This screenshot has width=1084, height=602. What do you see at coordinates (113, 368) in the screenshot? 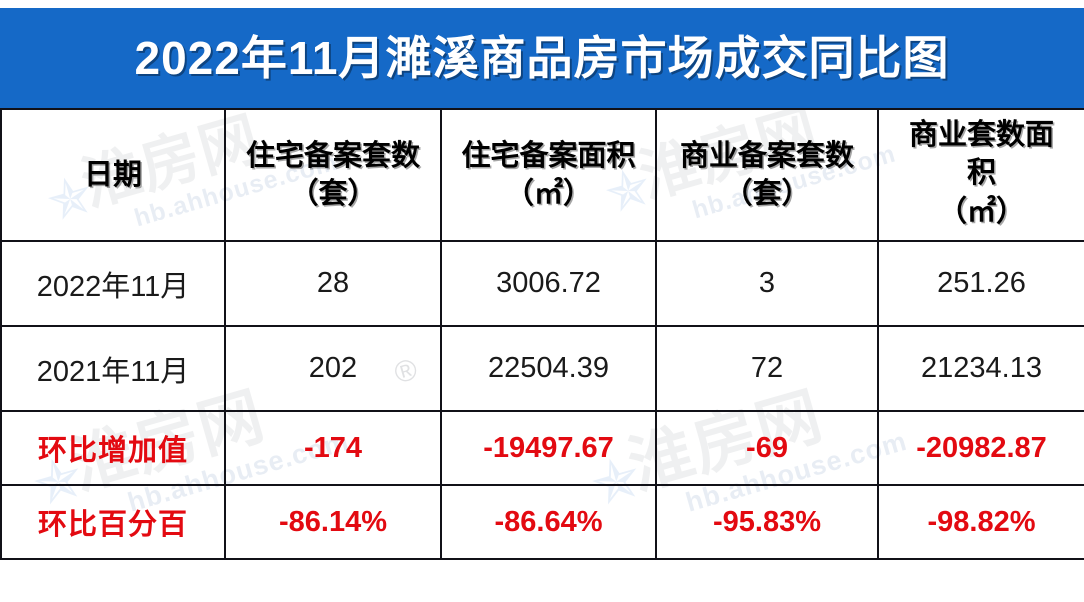
I see `row-label: 2021年11月` at bounding box center [113, 368].